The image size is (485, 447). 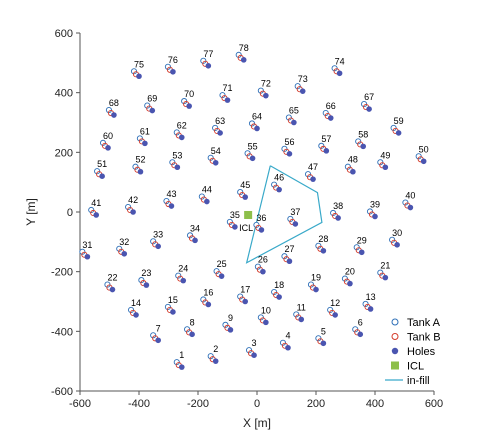 What do you see at coordinates (62, 273) in the screenshot?
I see `y-tick-label: -200` at bounding box center [62, 273].